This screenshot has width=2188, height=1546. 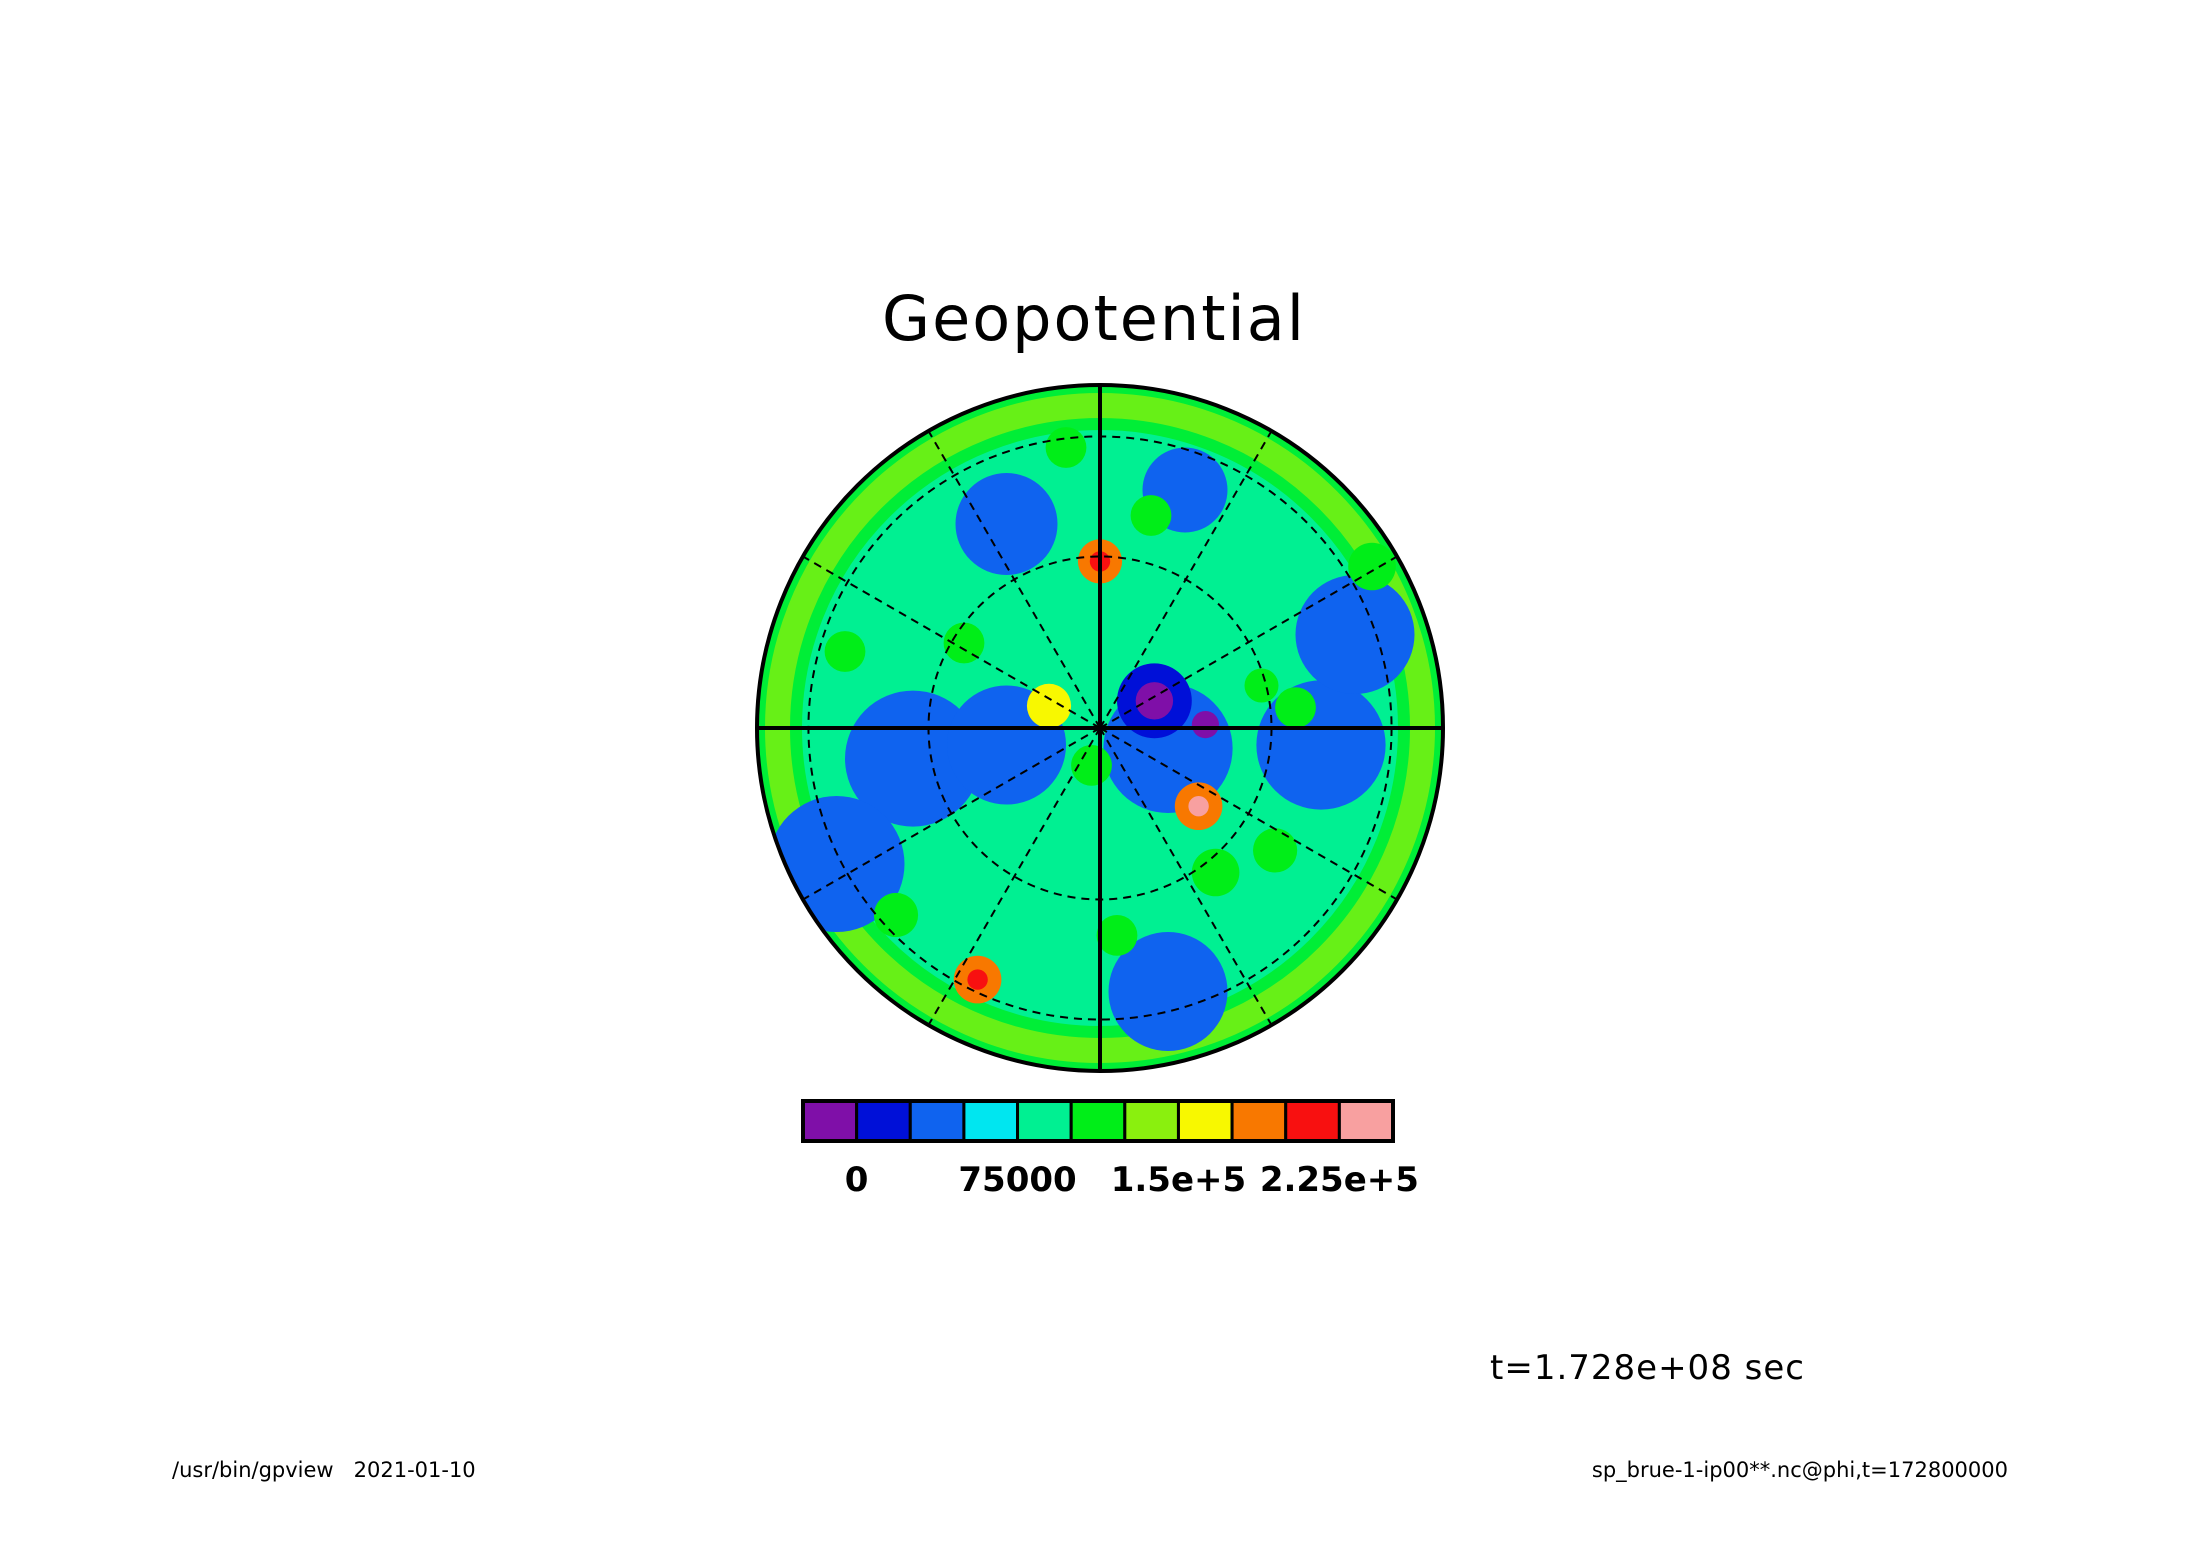 What do you see at coordinates (1799, 1470) in the screenshot?
I see `footer-source-file: sp_brue-1-ip00**.nc@phi,t=172800000` at bounding box center [1799, 1470].